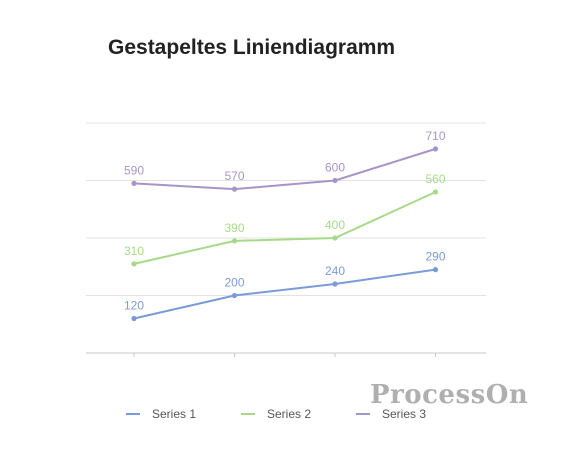  What do you see at coordinates (404, 414) in the screenshot?
I see `legend-label: Series 3` at bounding box center [404, 414].